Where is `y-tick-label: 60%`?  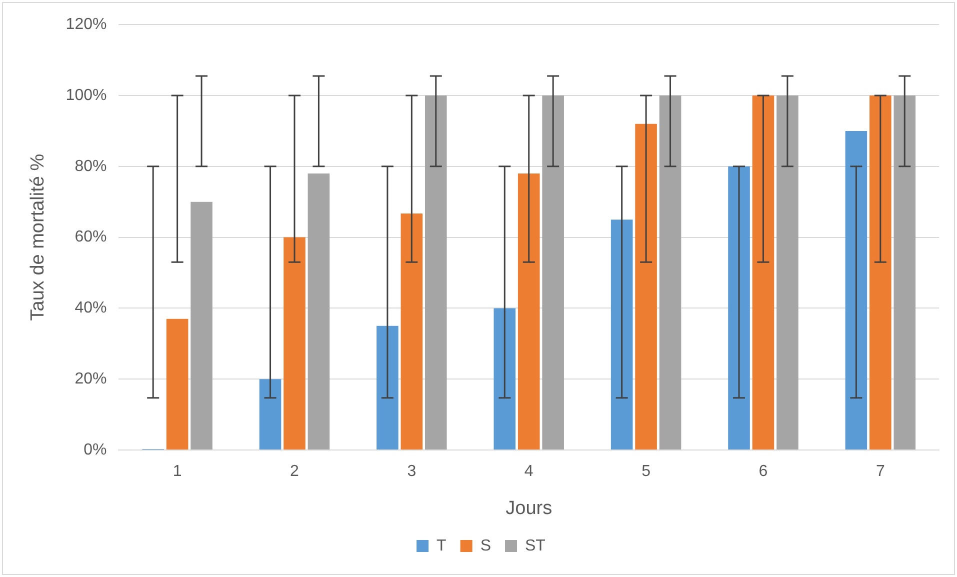 y-tick-label: 60% is located at coordinates (90, 237).